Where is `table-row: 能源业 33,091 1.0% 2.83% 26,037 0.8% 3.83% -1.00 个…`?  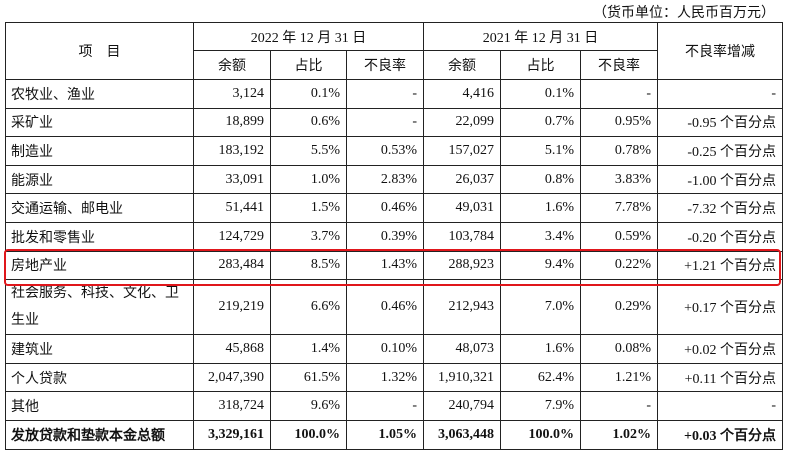 table-row: 能源业 33,091 1.0% 2.83% 26,037 0.8% 3.83% -1.00 个… is located at coordinates (394, 179).